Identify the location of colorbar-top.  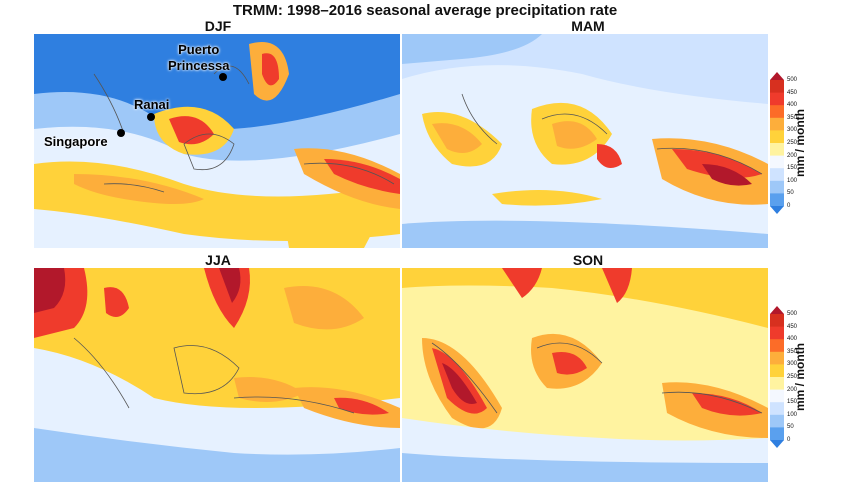
(777, 143).